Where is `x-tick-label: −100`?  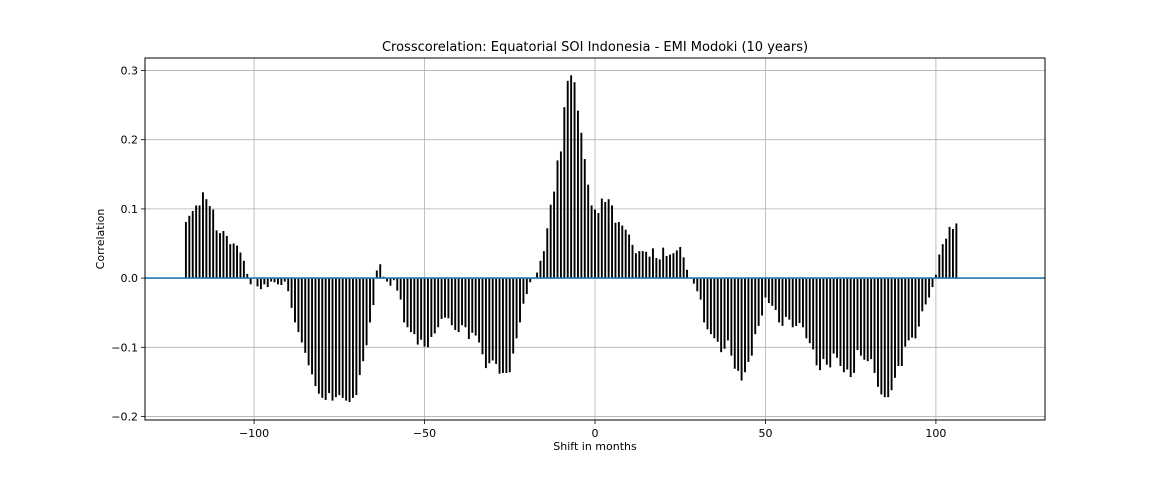 x-tick-label: −100 is located at coordinates (254, 433).